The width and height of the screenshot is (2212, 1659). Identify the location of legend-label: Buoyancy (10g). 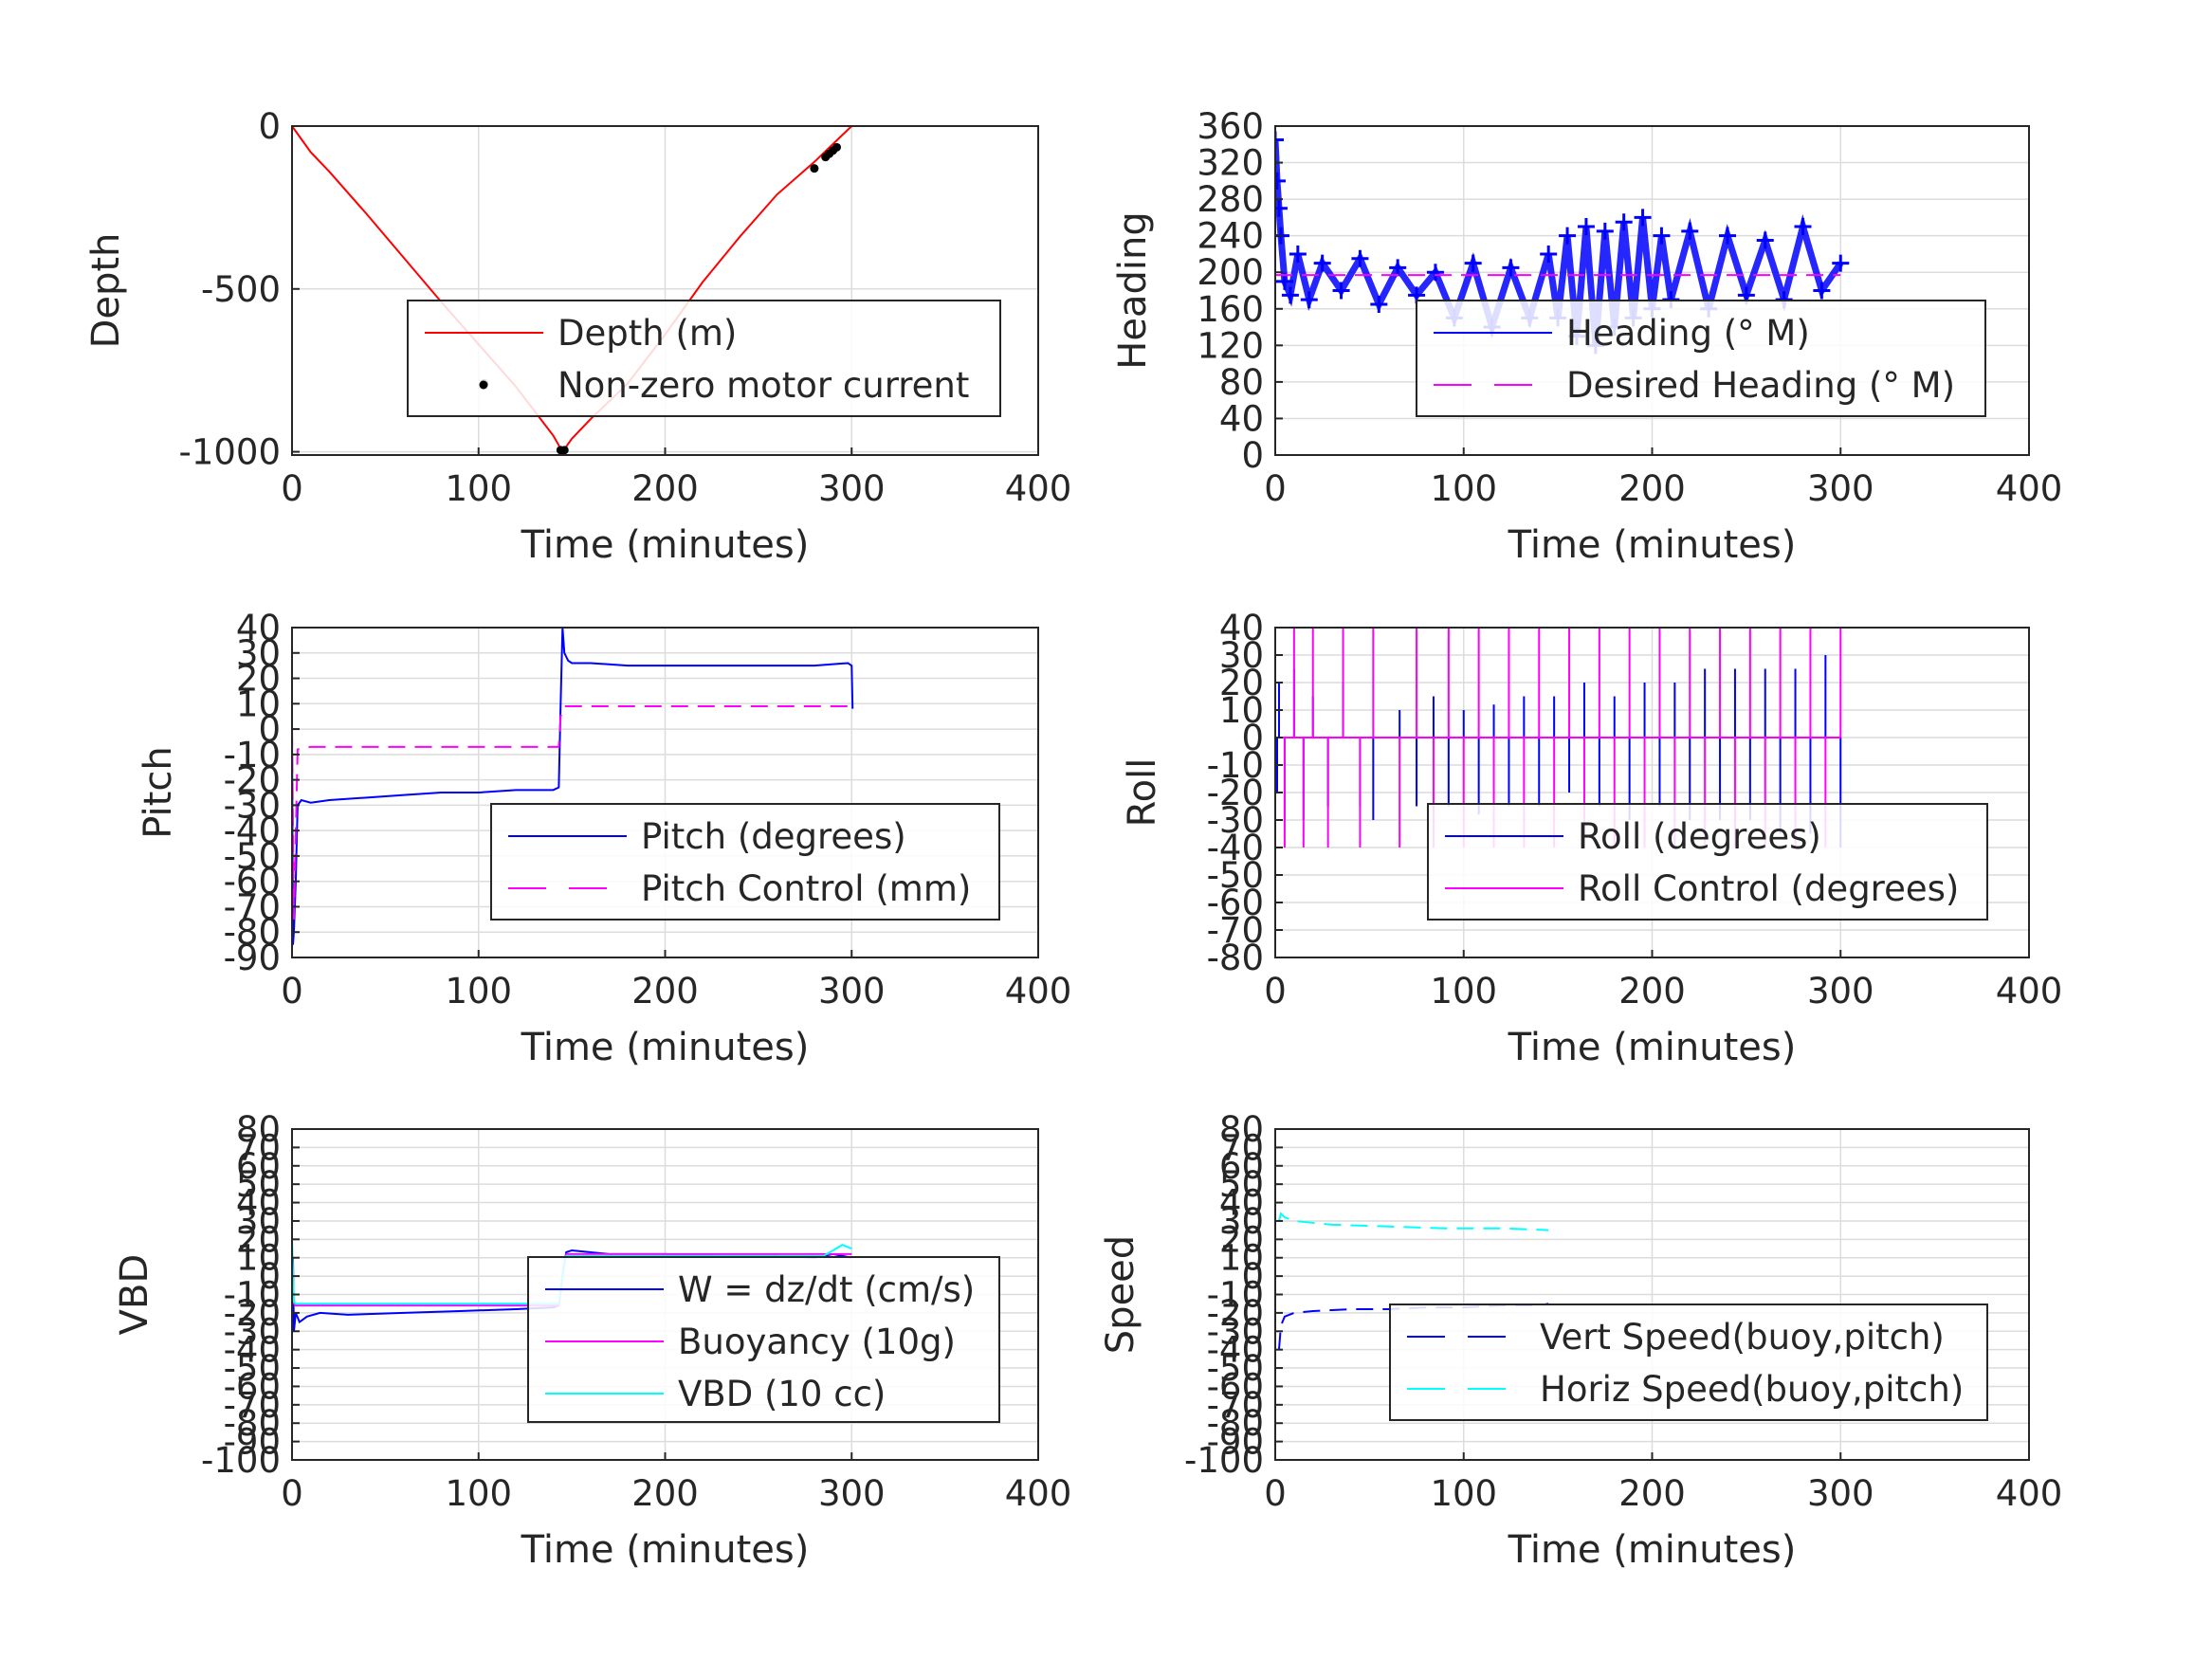
(817, 1342).